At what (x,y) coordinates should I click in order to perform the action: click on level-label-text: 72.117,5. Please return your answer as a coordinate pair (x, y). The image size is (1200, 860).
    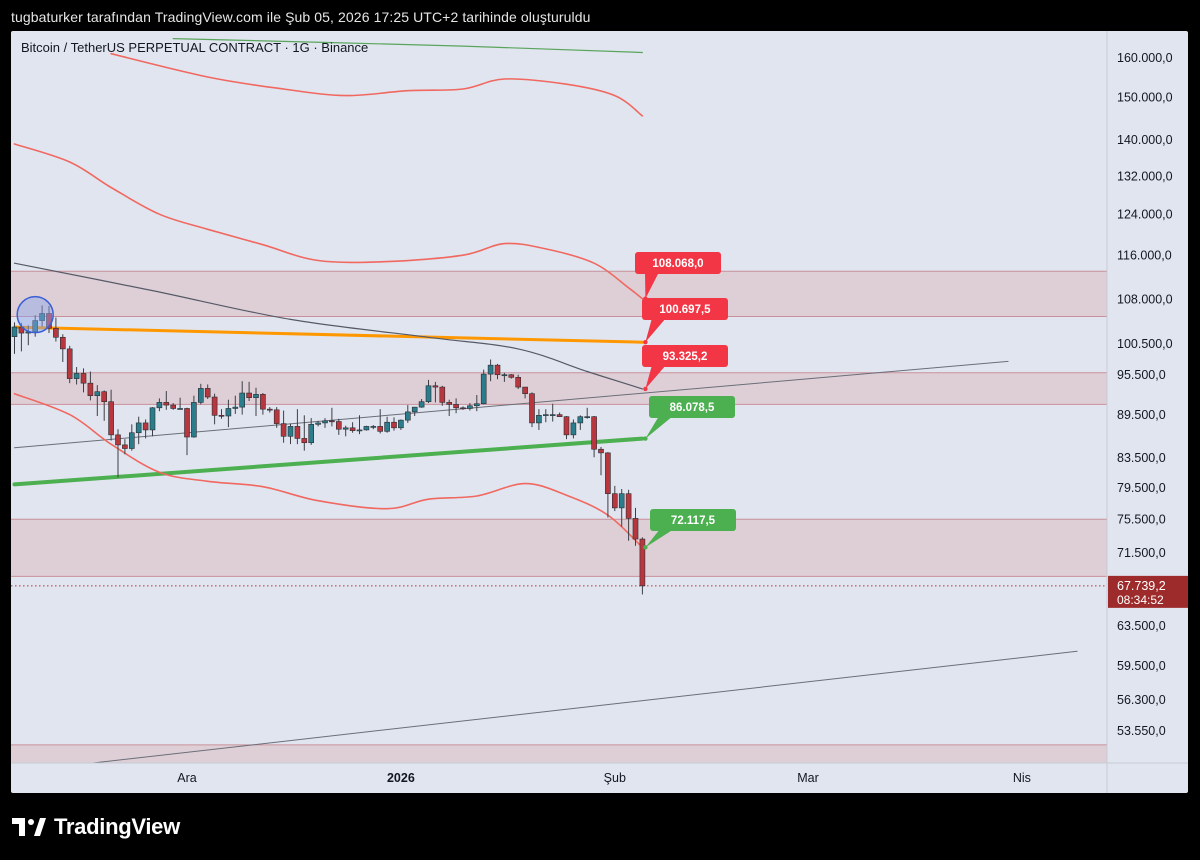
    Looking at the image, I should click on (693, 521).